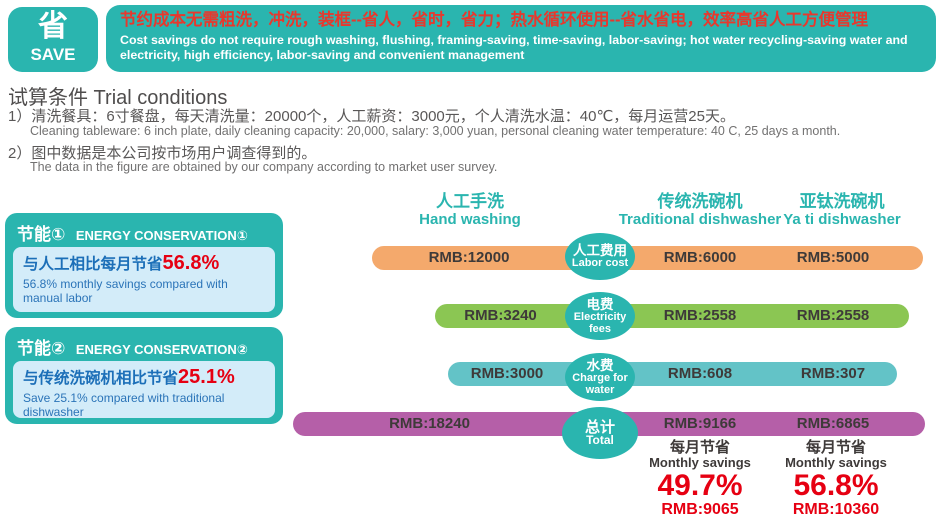  What do you see at coordinates (101, 378) in the screenshot?
I see `energy-box-2-line-zh: 与传统洗碗机相比节省` at bounding box center [101, 378].